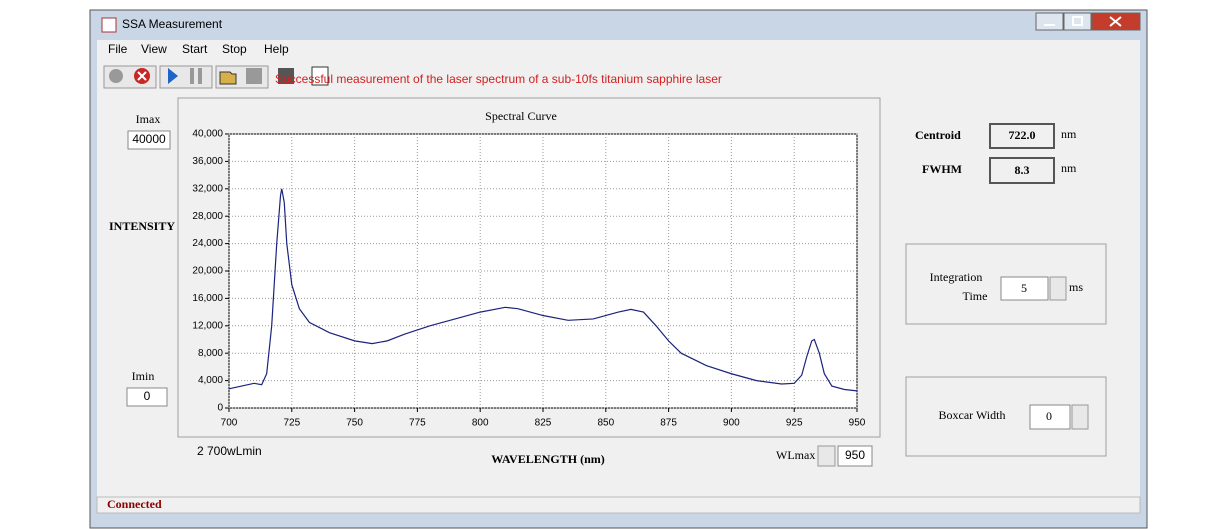  Describe the element at coordinates (143, 376) in the screenshot. I see `imin-label: Imin` at that location.